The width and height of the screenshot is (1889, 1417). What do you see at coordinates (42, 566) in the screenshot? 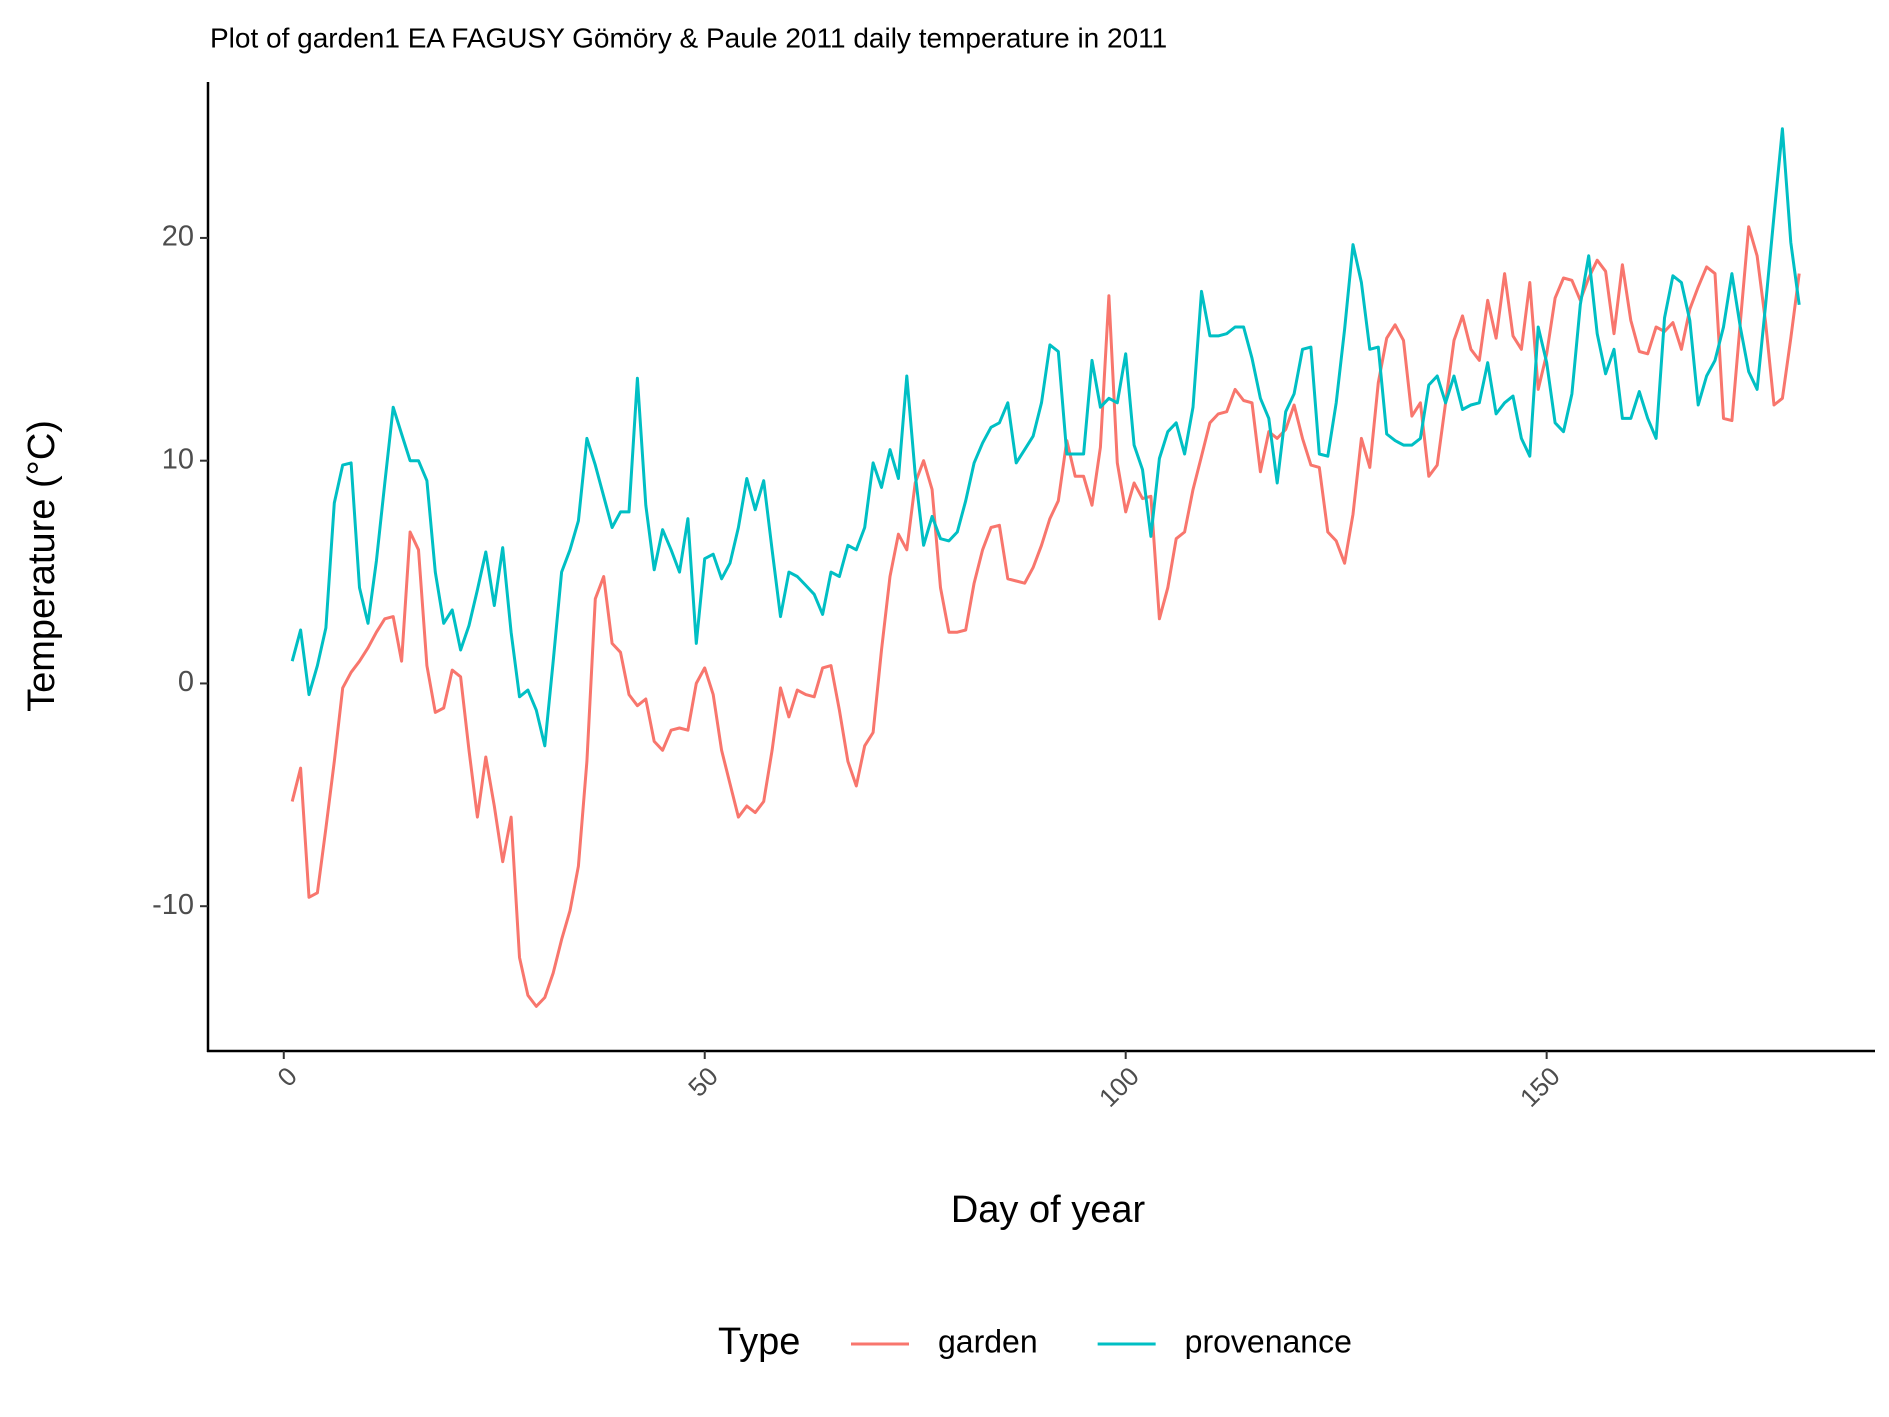
I see `y-axis-label: Temperature (°C)` at bounding box center [42, 566].